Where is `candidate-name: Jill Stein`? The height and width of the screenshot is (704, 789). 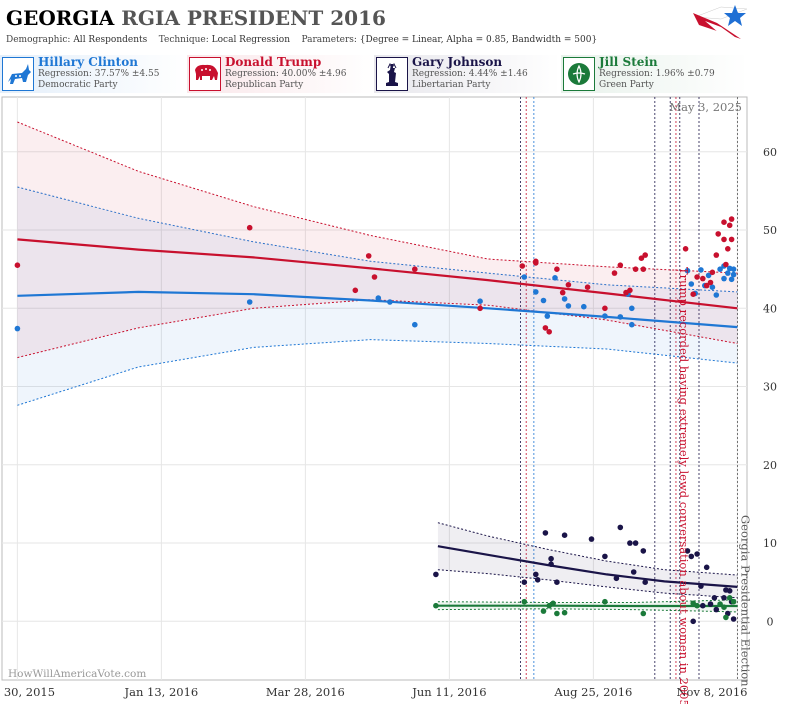 candidate-name: Jill Stein is located at coordinates (628, 62).